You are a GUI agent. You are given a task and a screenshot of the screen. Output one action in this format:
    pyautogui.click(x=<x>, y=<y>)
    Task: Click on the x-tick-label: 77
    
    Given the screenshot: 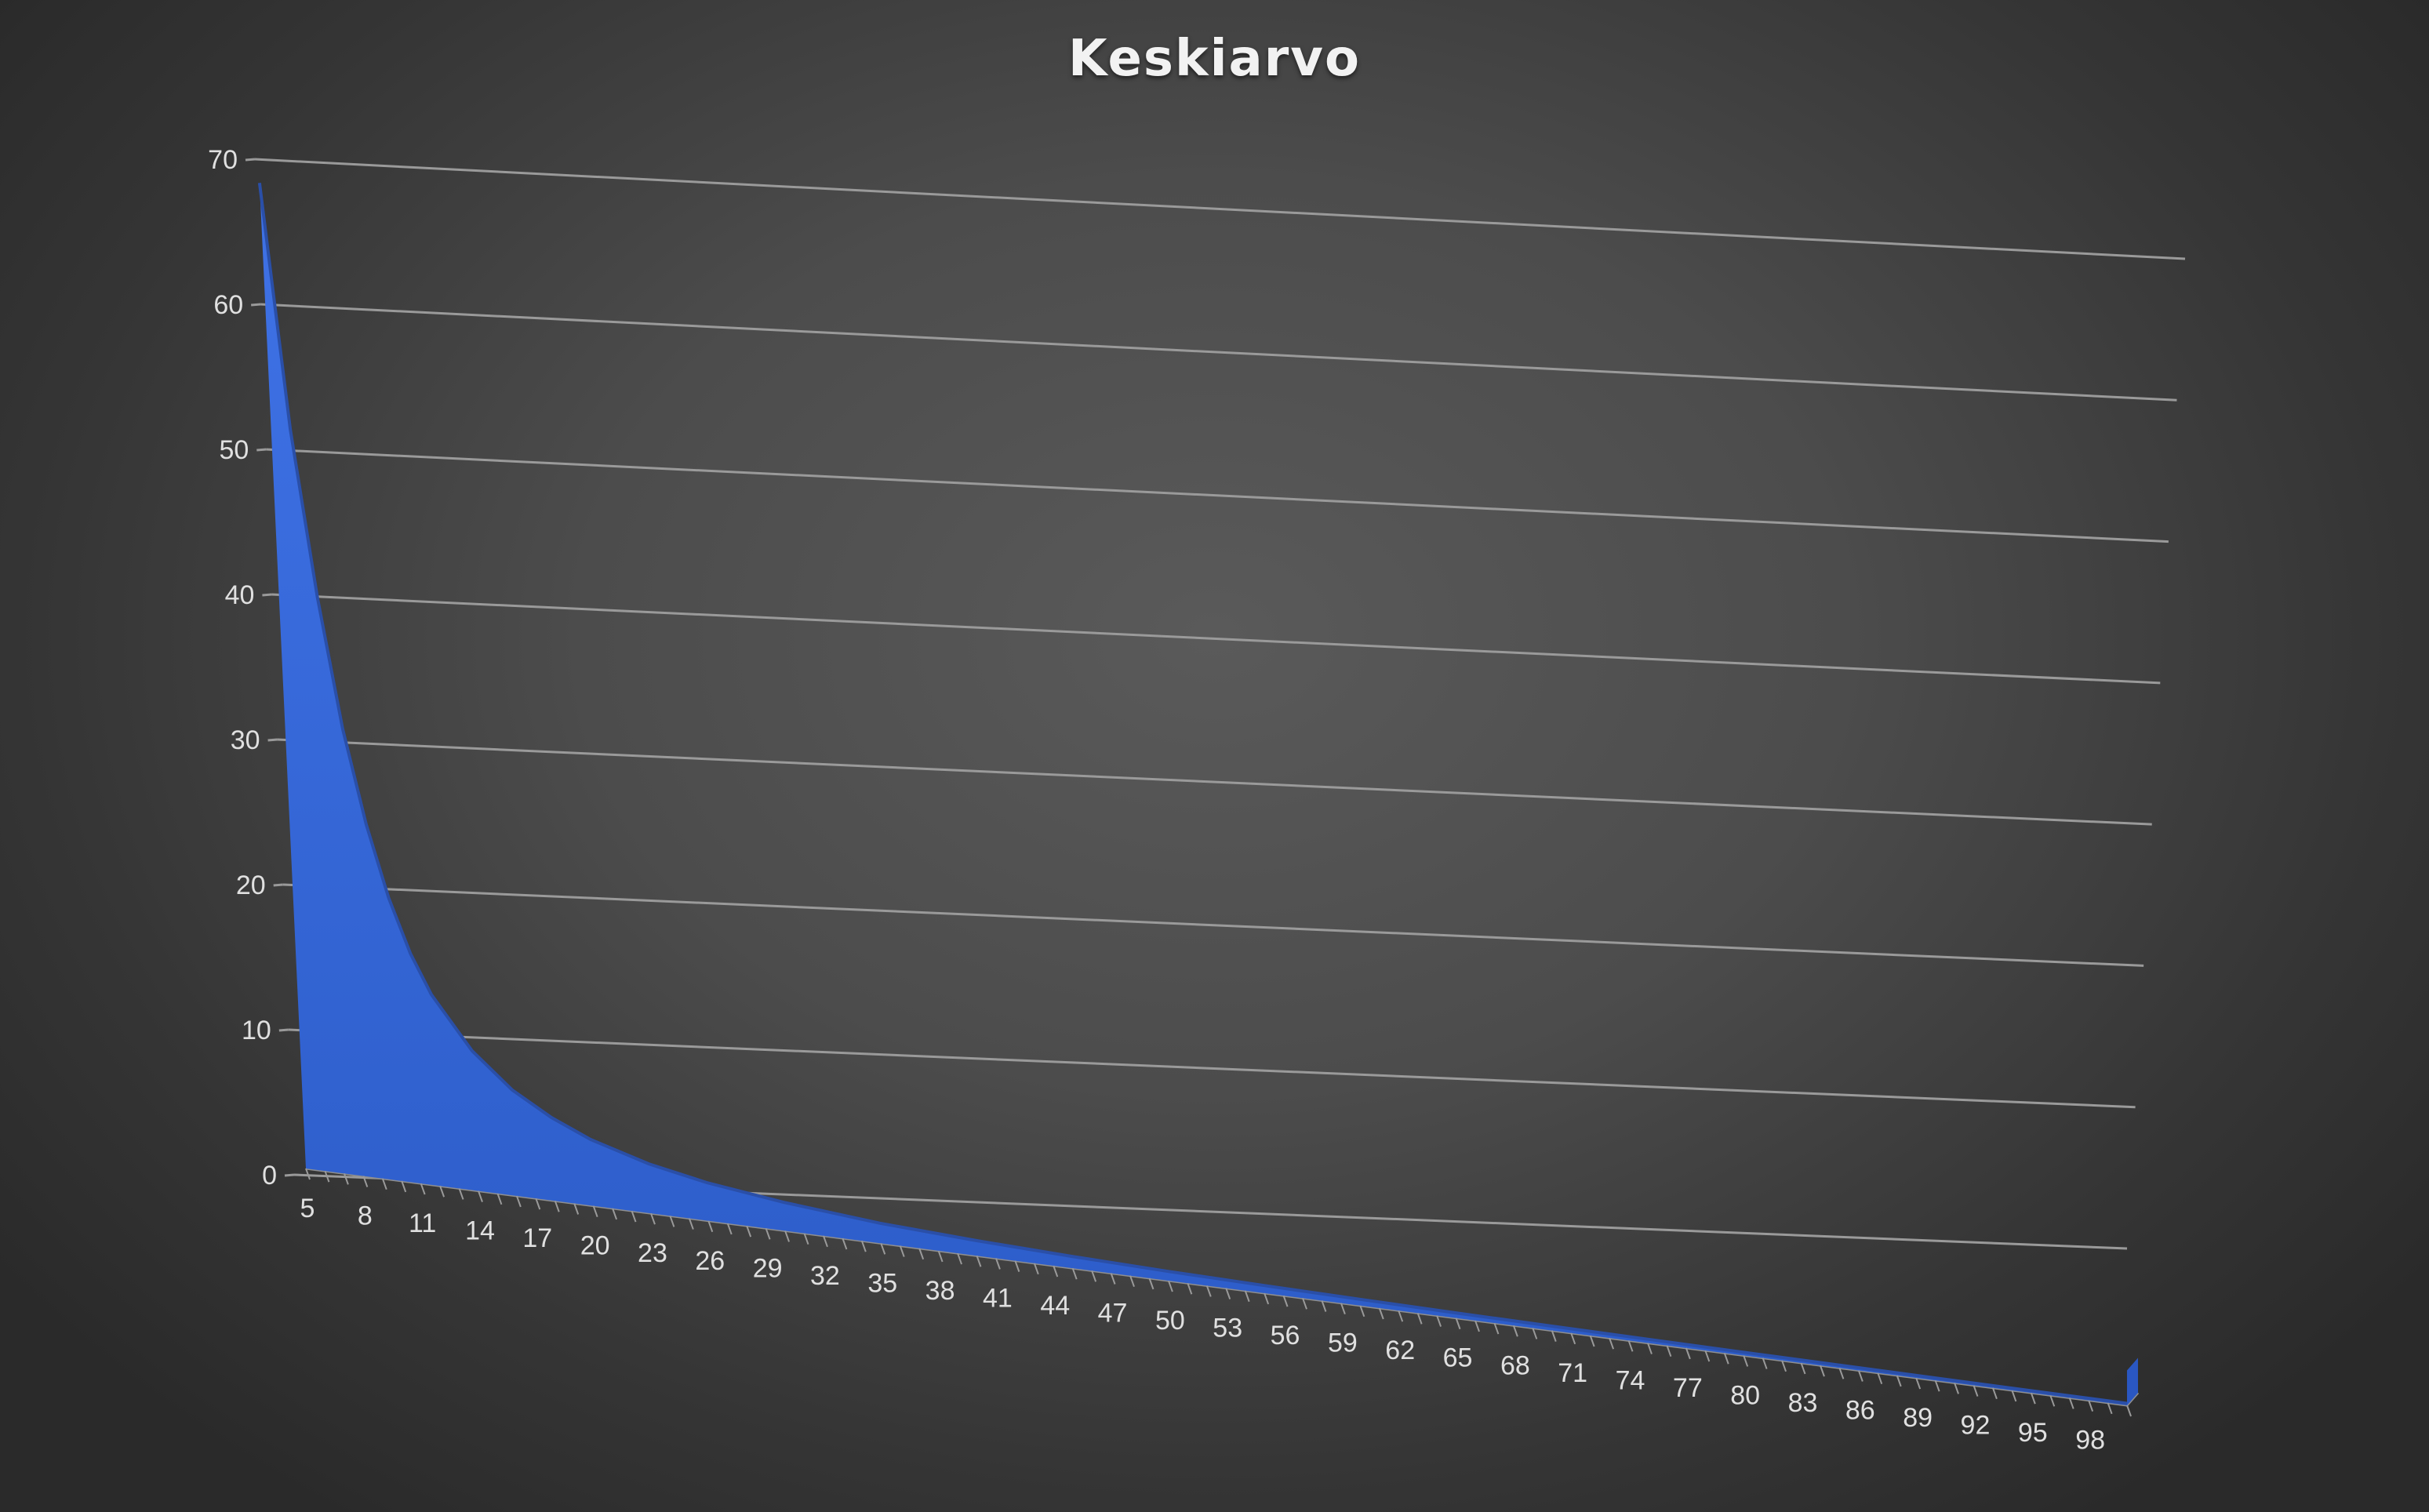 What is the action you would take?
    pyautogui.click(x=1688, y=1388)
    